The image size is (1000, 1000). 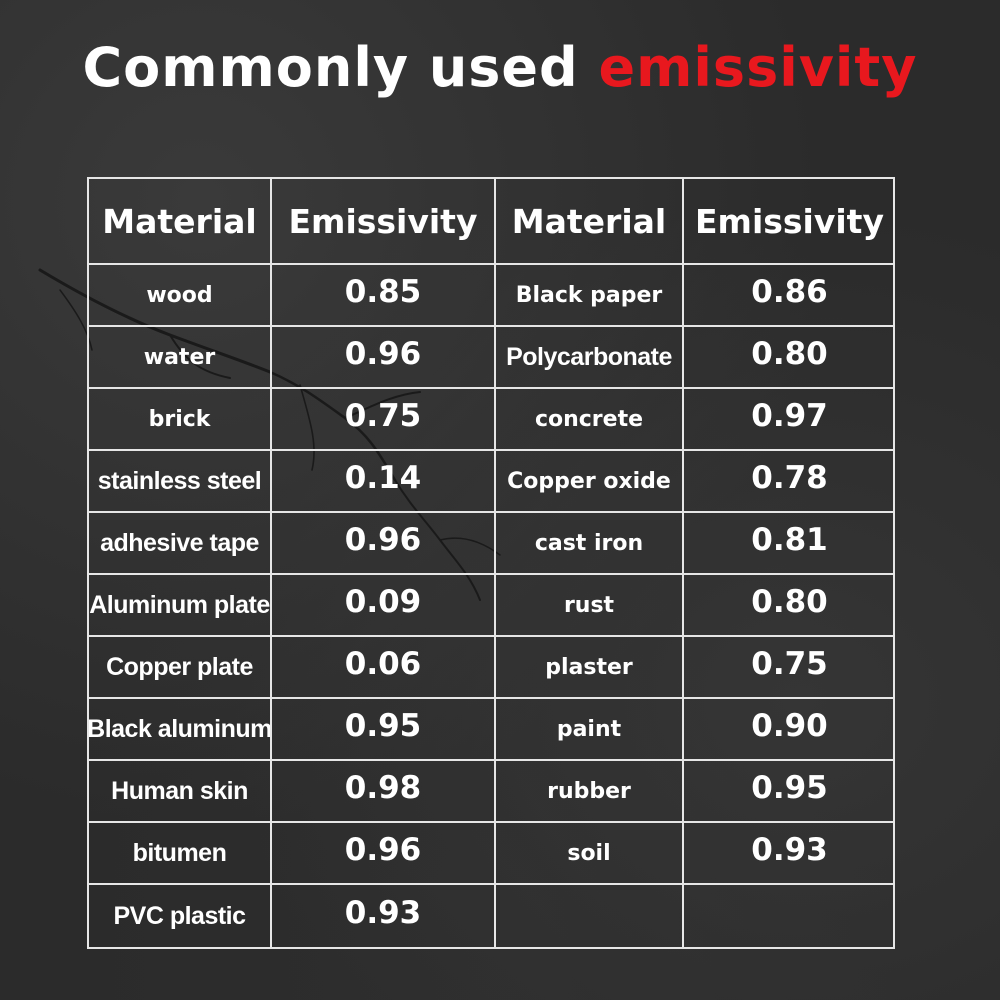 I want to click on material-cell: concrete, so click(x=590, y=420).